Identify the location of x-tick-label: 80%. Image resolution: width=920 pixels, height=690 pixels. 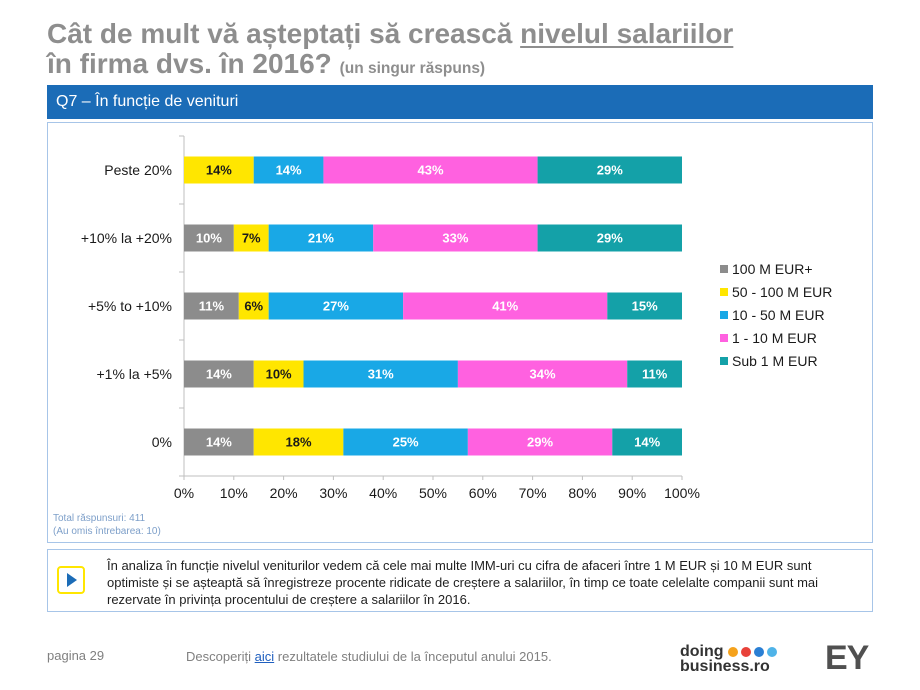
(582, 493).